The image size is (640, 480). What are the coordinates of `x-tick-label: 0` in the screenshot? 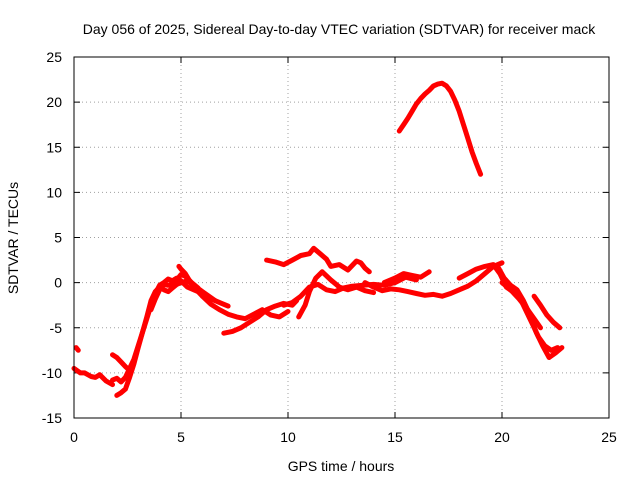 It's located at (74, 437).